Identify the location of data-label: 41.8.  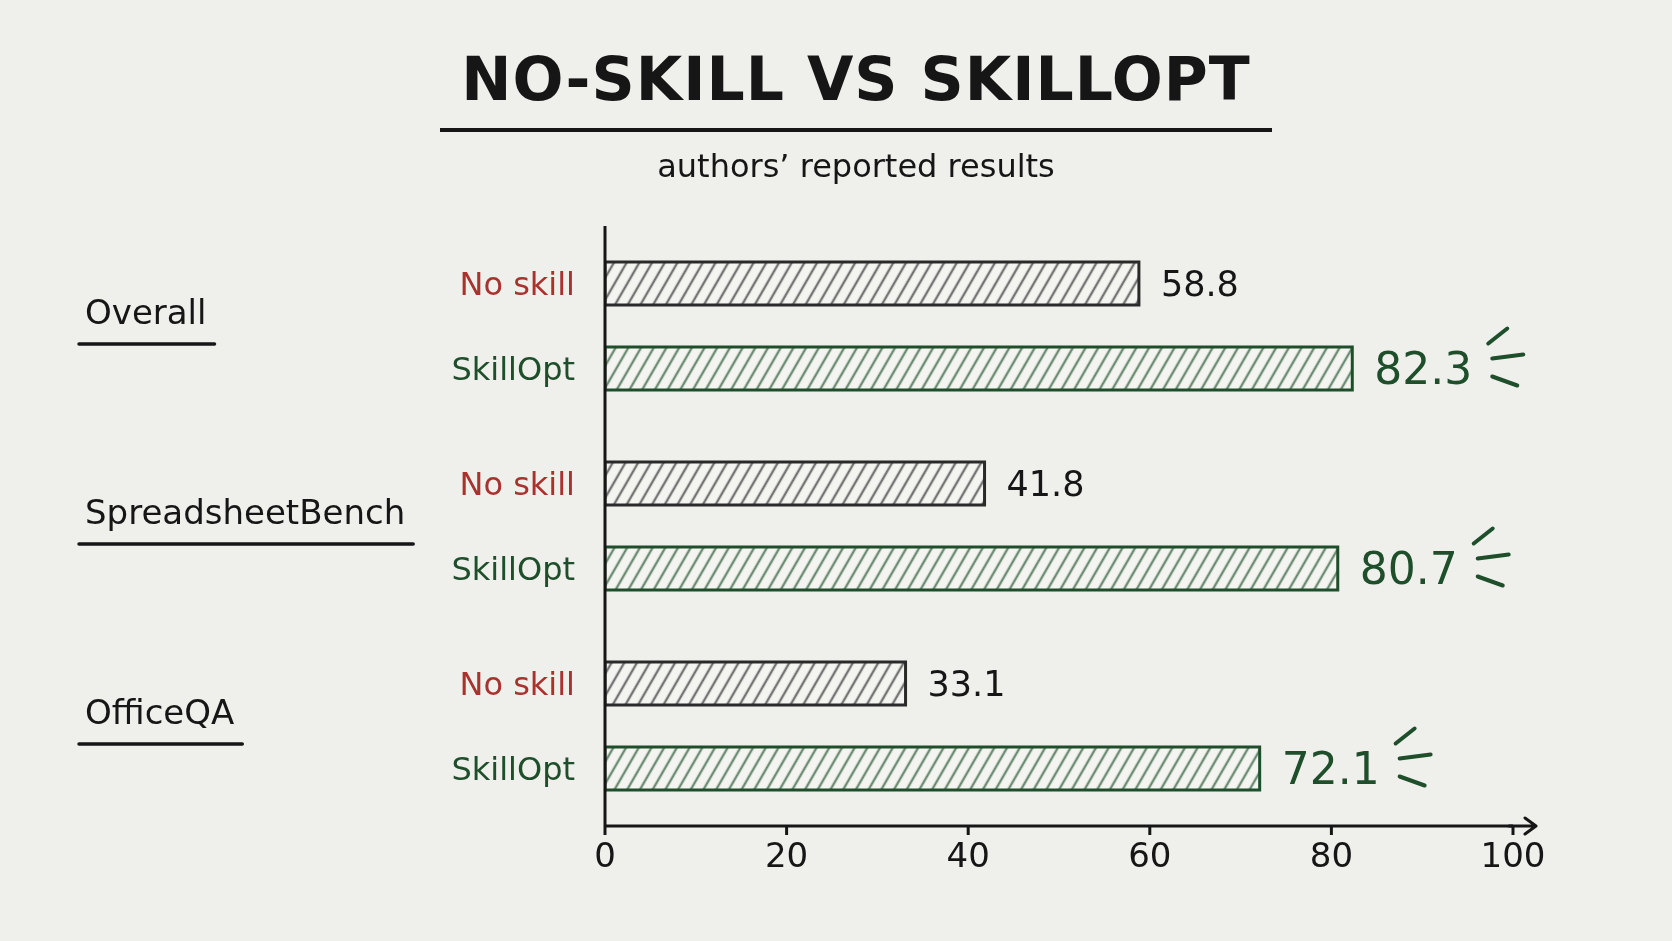
(1045, 483).